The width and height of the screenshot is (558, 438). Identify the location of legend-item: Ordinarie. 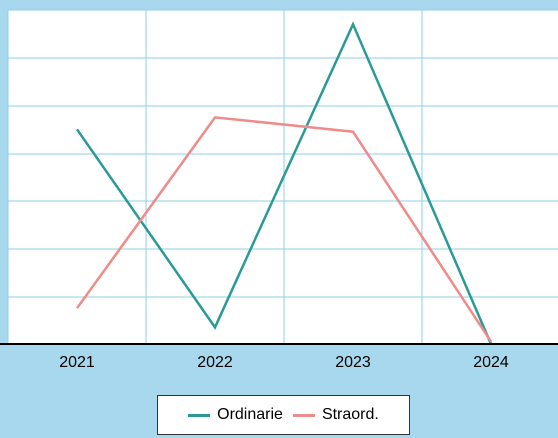
(235, 415).